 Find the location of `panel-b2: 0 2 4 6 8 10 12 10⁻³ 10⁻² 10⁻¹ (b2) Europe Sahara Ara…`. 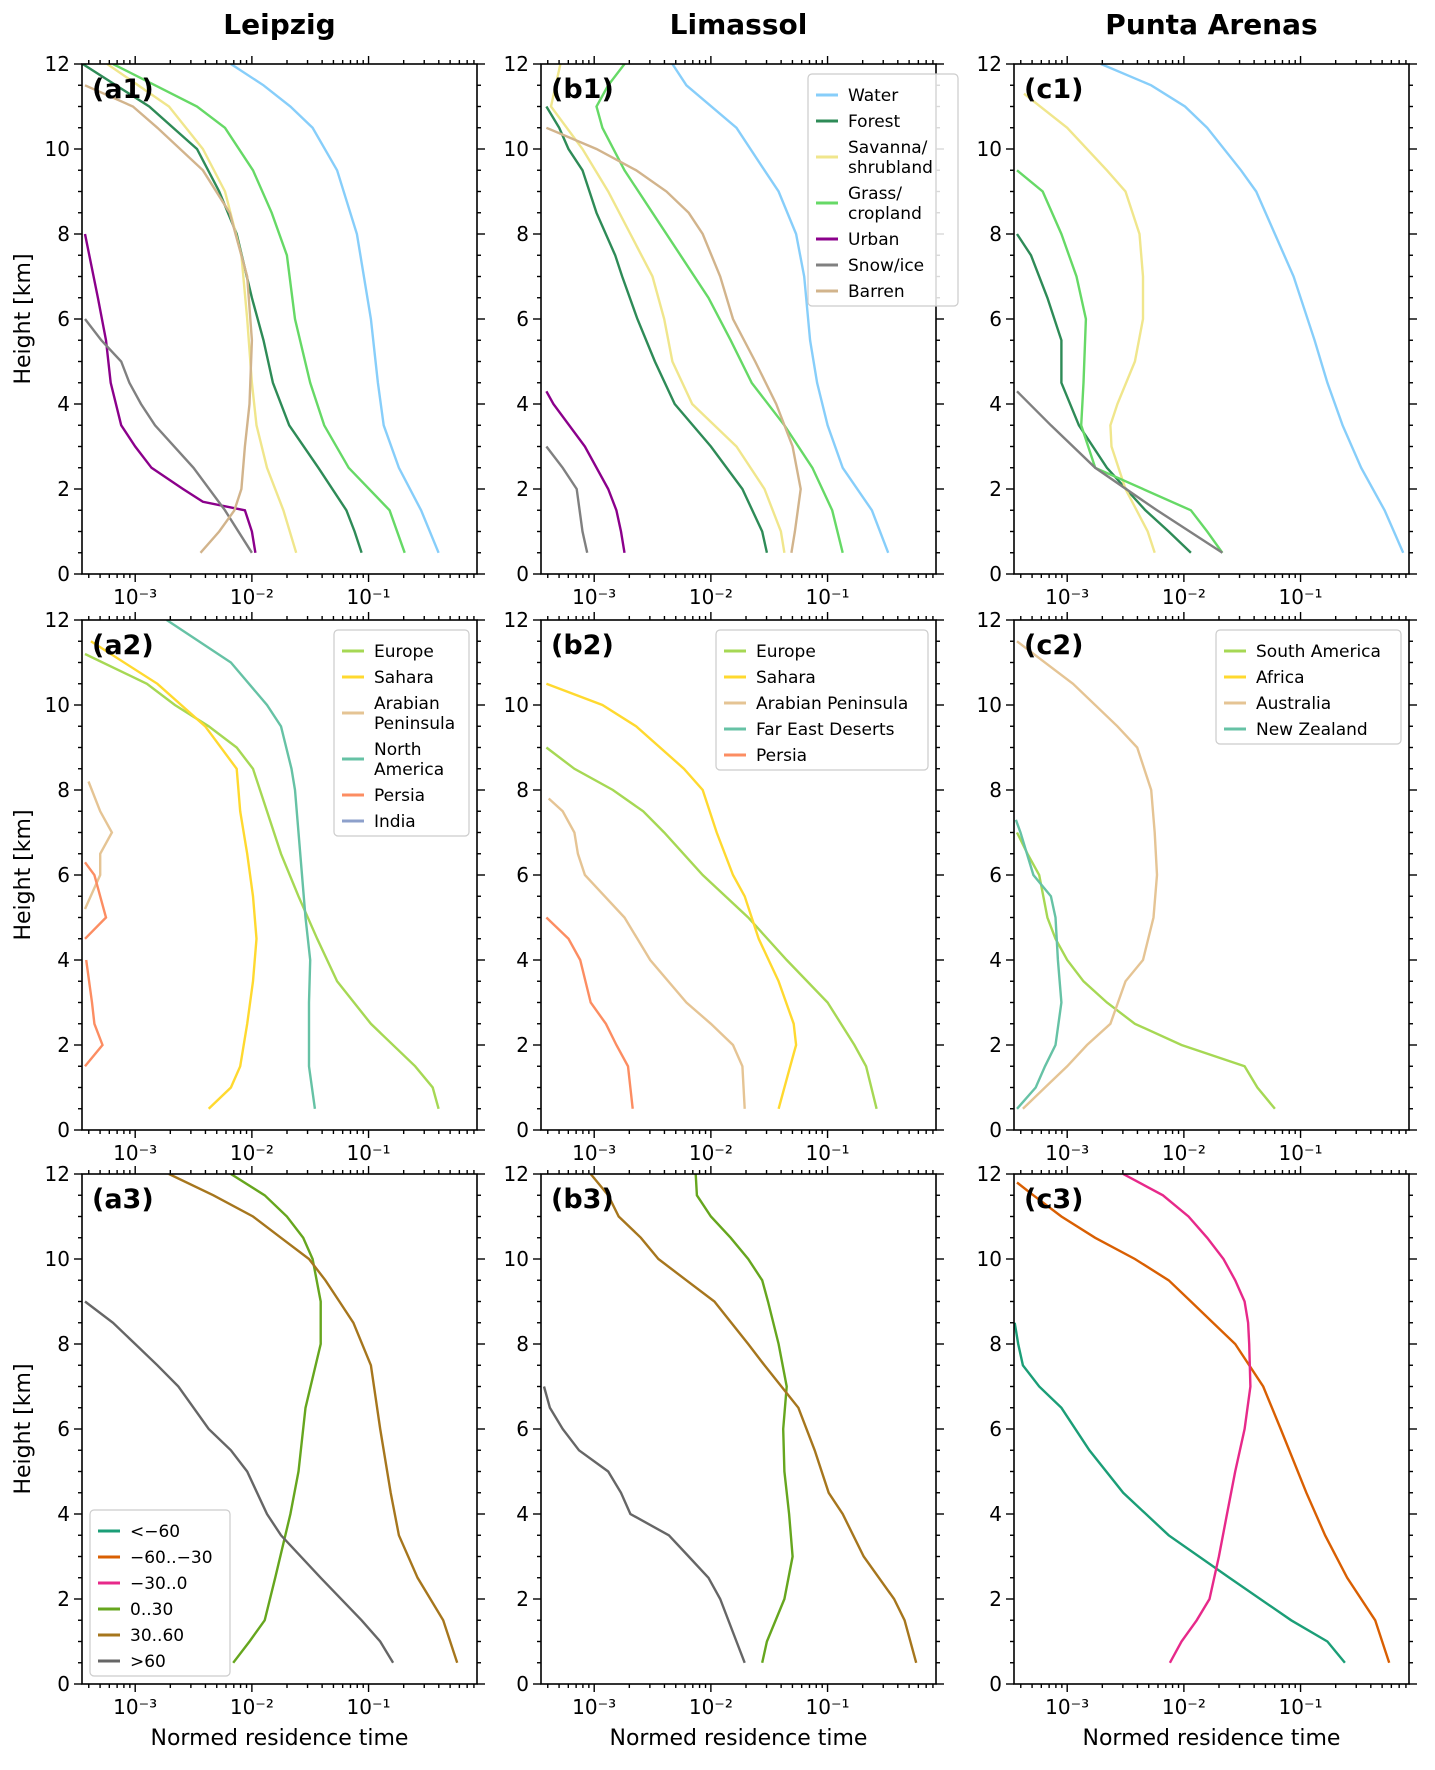

panel-b2: 0 2 4 6 8 10 12 10⁻³ 10⁻² 10⁻¹ (b2) Europe Sahara Ara… is located at coordinates (724, 886).